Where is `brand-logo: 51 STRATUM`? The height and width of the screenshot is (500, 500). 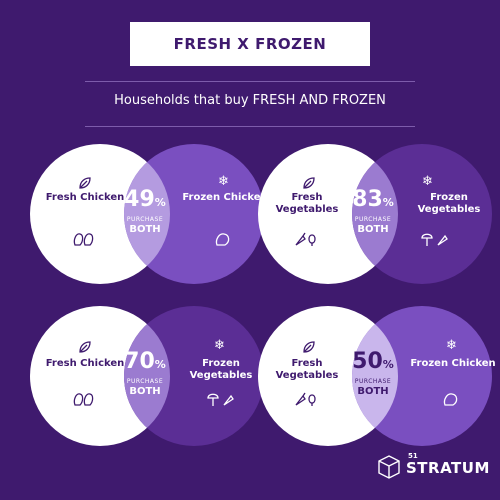 brand-logo: 51 STRATUM is located at coordinates (434, 467).